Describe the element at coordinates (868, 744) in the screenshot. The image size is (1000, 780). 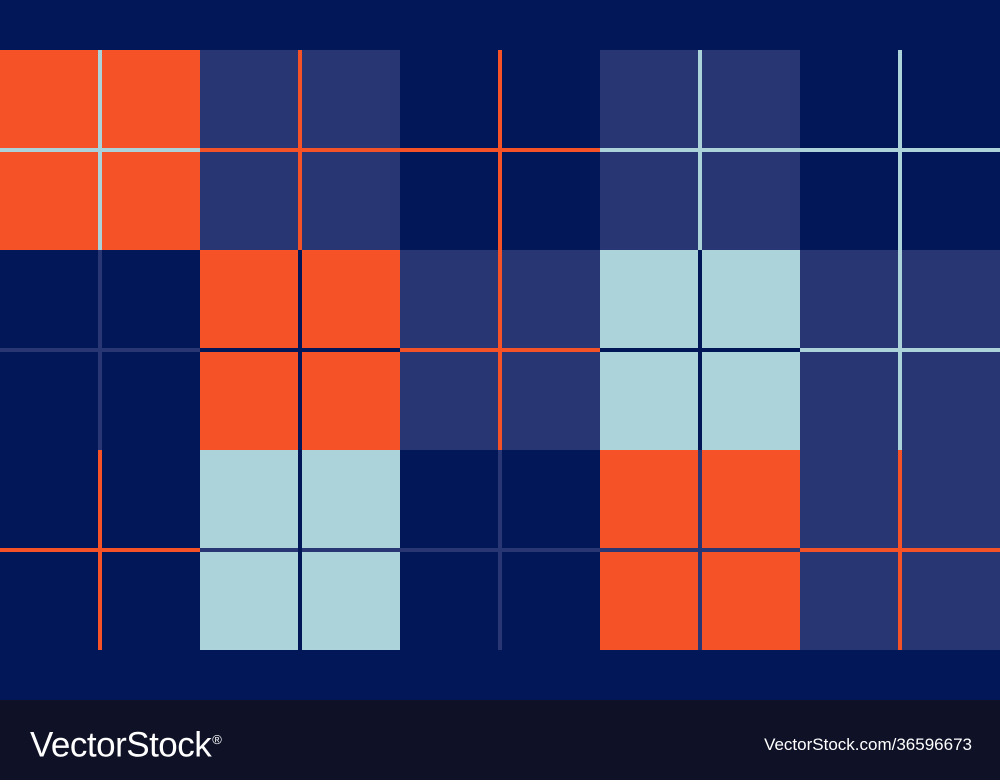
I see `image-id-label: VectorStock.com/36596673` at that location.